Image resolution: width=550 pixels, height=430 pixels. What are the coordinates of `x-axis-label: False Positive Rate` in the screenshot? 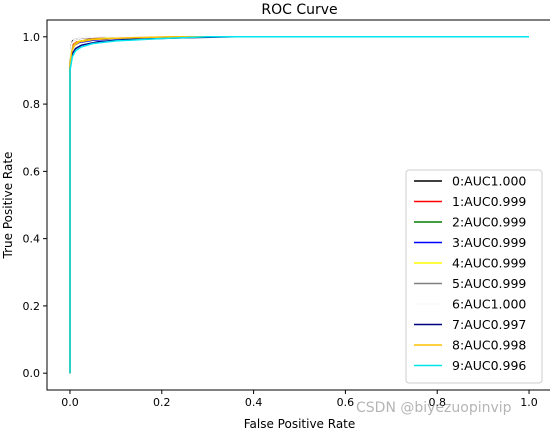 It's located at (300, 423).